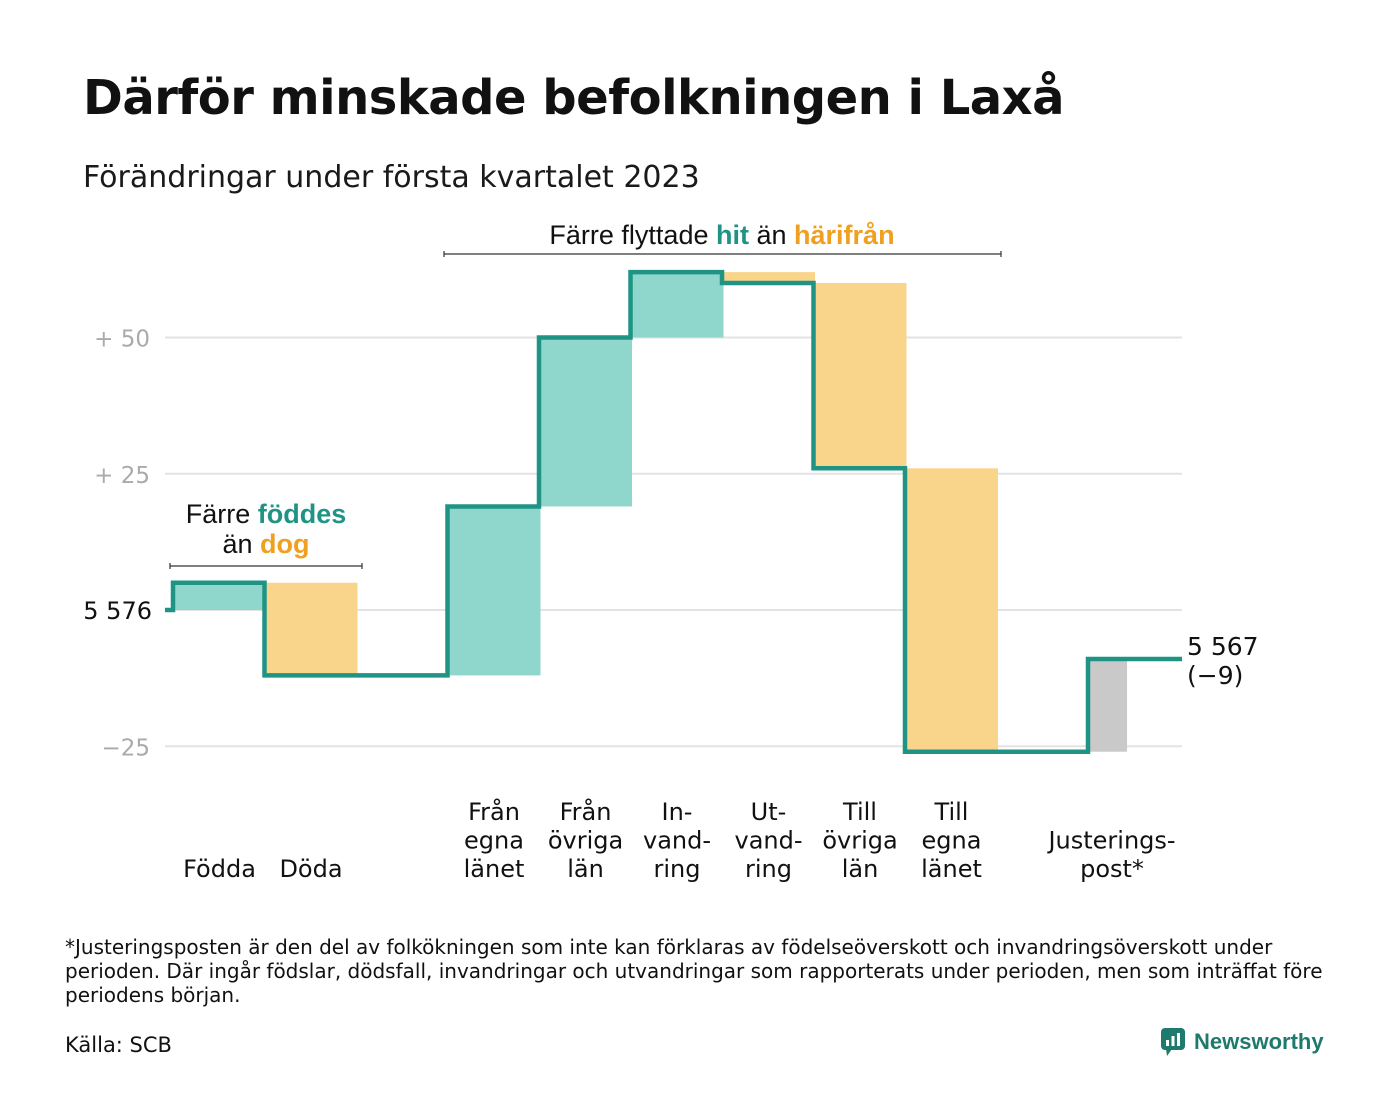  Describe the element at coordinates (732, 235) in the screenshot. I see `annotation-teal-text: hit` at that location.